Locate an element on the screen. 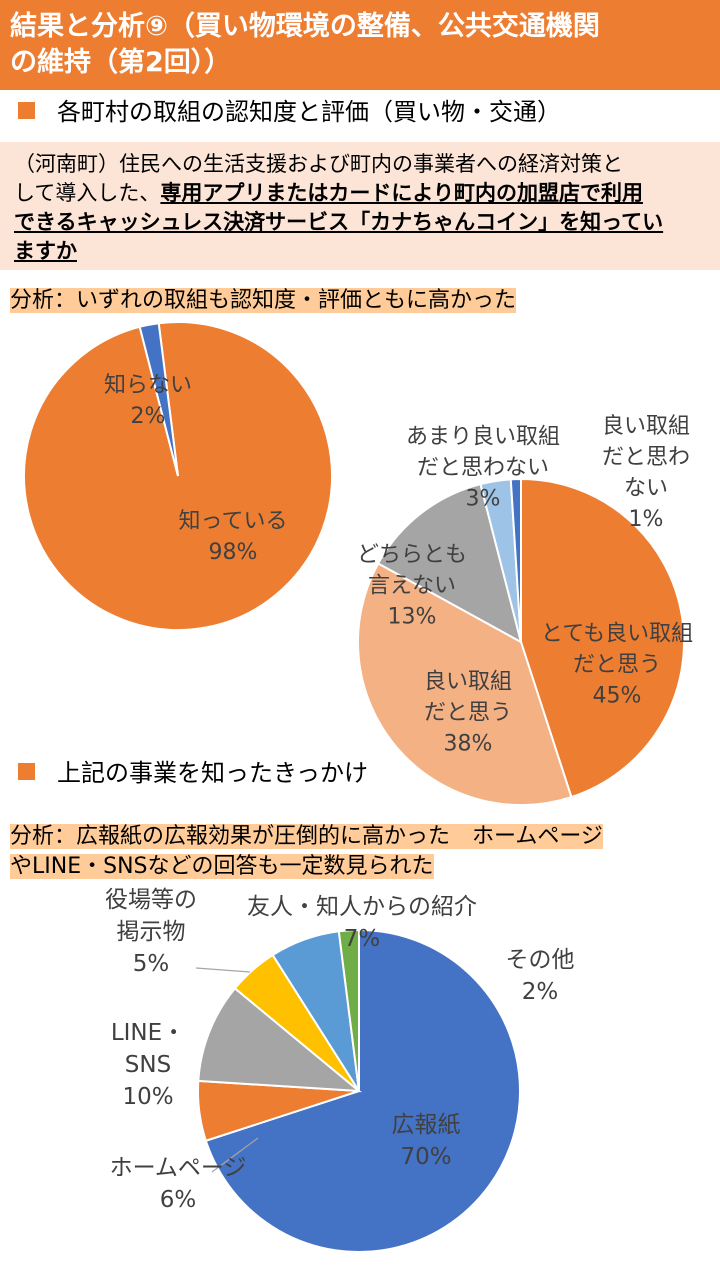 This screenshot has height=1280, width=720. pie-3-value-1: 70% is located at coordinates (425, 1157).